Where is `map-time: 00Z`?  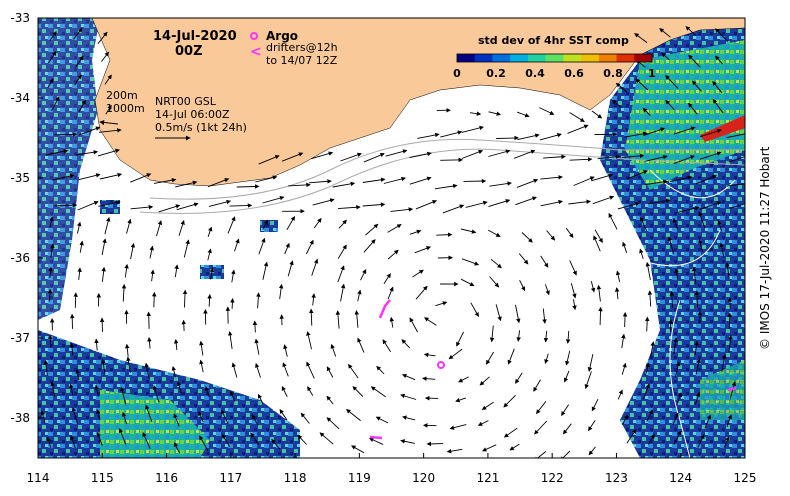
map-time: 00Z is located at coordinates (189, 51).